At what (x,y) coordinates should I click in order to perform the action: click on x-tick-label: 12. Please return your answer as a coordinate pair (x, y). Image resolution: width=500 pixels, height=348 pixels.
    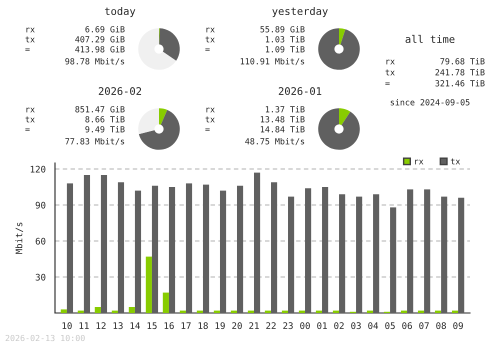
    Looking at the image, I should click on (101, 325).